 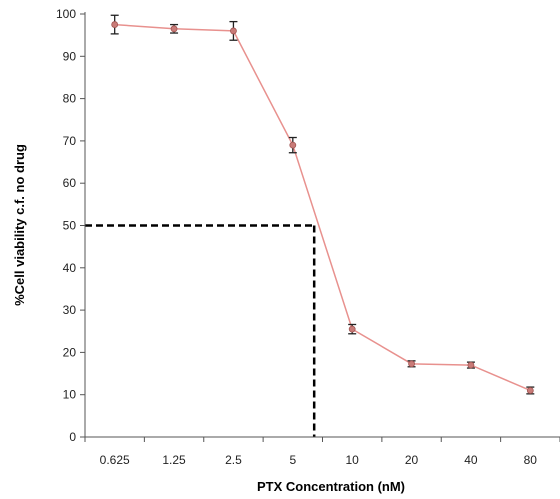 What do you see at coordinates (174, 460) in the screenshot?
I see `x-tick-label: 1.25` at bounding box center [174, 460].